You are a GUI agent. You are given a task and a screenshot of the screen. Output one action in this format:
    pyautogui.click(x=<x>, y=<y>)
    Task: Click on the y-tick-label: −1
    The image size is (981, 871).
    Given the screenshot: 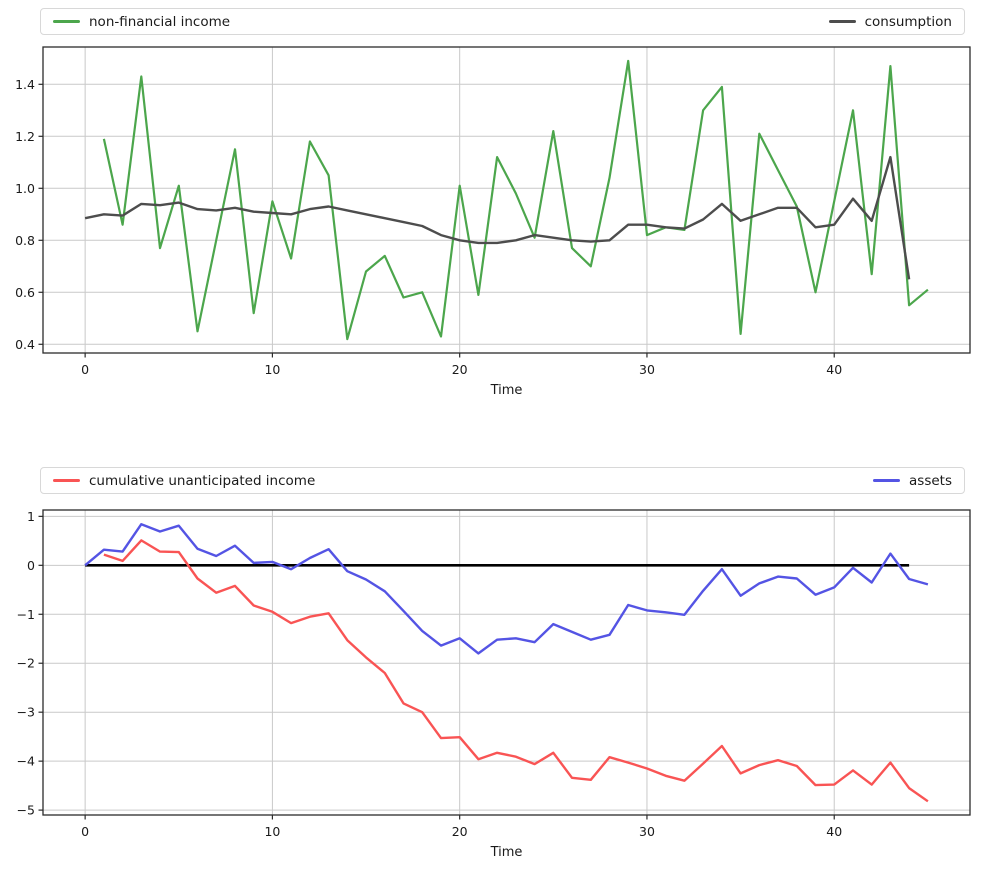 What is the action you would take?
    pyautogui.click(x=26, y=614)
    